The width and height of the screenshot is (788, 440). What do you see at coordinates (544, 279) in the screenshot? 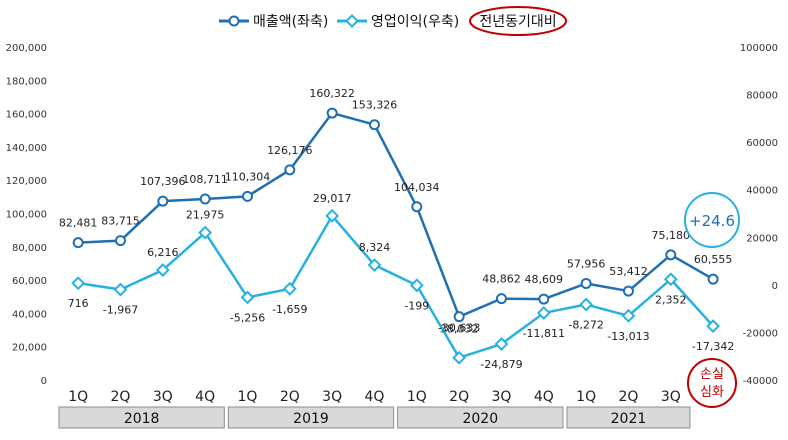
I see `data-label: 48,609` at bounding box center [544, 279].